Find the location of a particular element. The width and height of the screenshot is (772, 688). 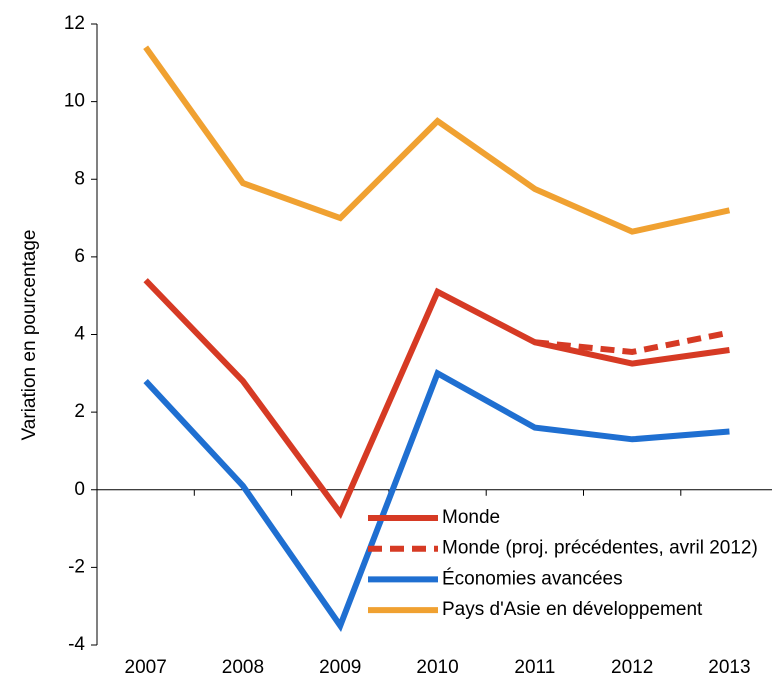

series-line is located at coordinates (632, 342).